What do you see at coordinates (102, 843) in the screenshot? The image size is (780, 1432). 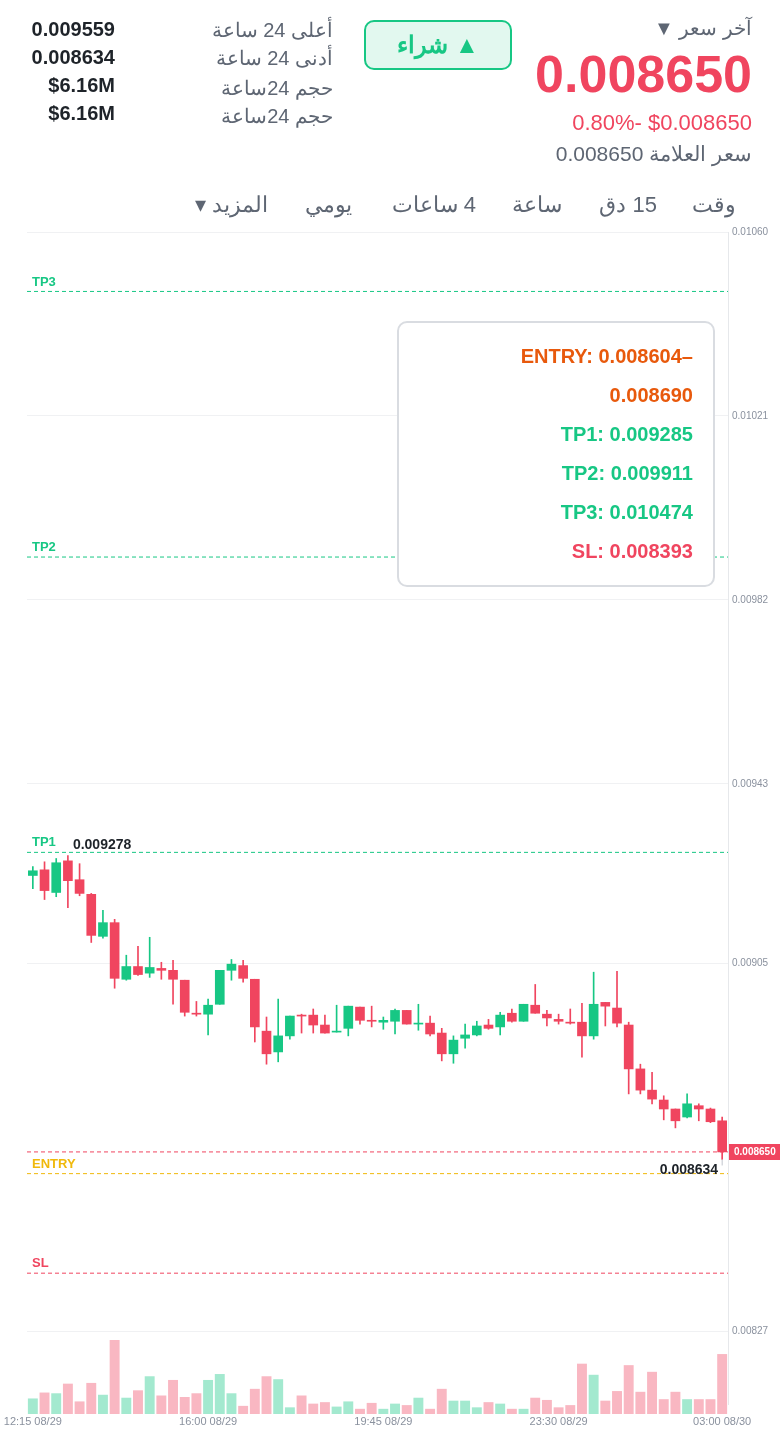 I see `annotation: 0.009278` at bounding box center [102, 843].